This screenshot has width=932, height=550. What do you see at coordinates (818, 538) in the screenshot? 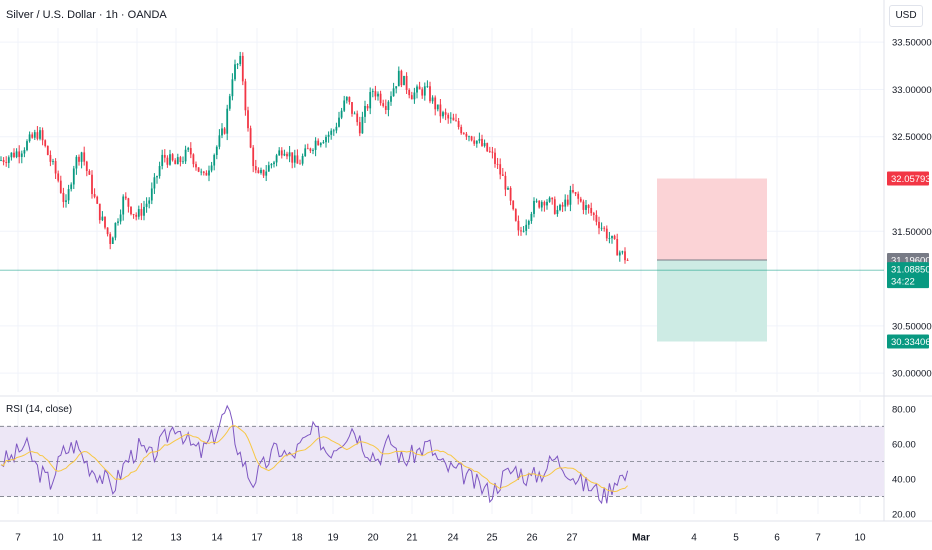
I see `time-tick-label: 7` at bounding box center [818, 538].